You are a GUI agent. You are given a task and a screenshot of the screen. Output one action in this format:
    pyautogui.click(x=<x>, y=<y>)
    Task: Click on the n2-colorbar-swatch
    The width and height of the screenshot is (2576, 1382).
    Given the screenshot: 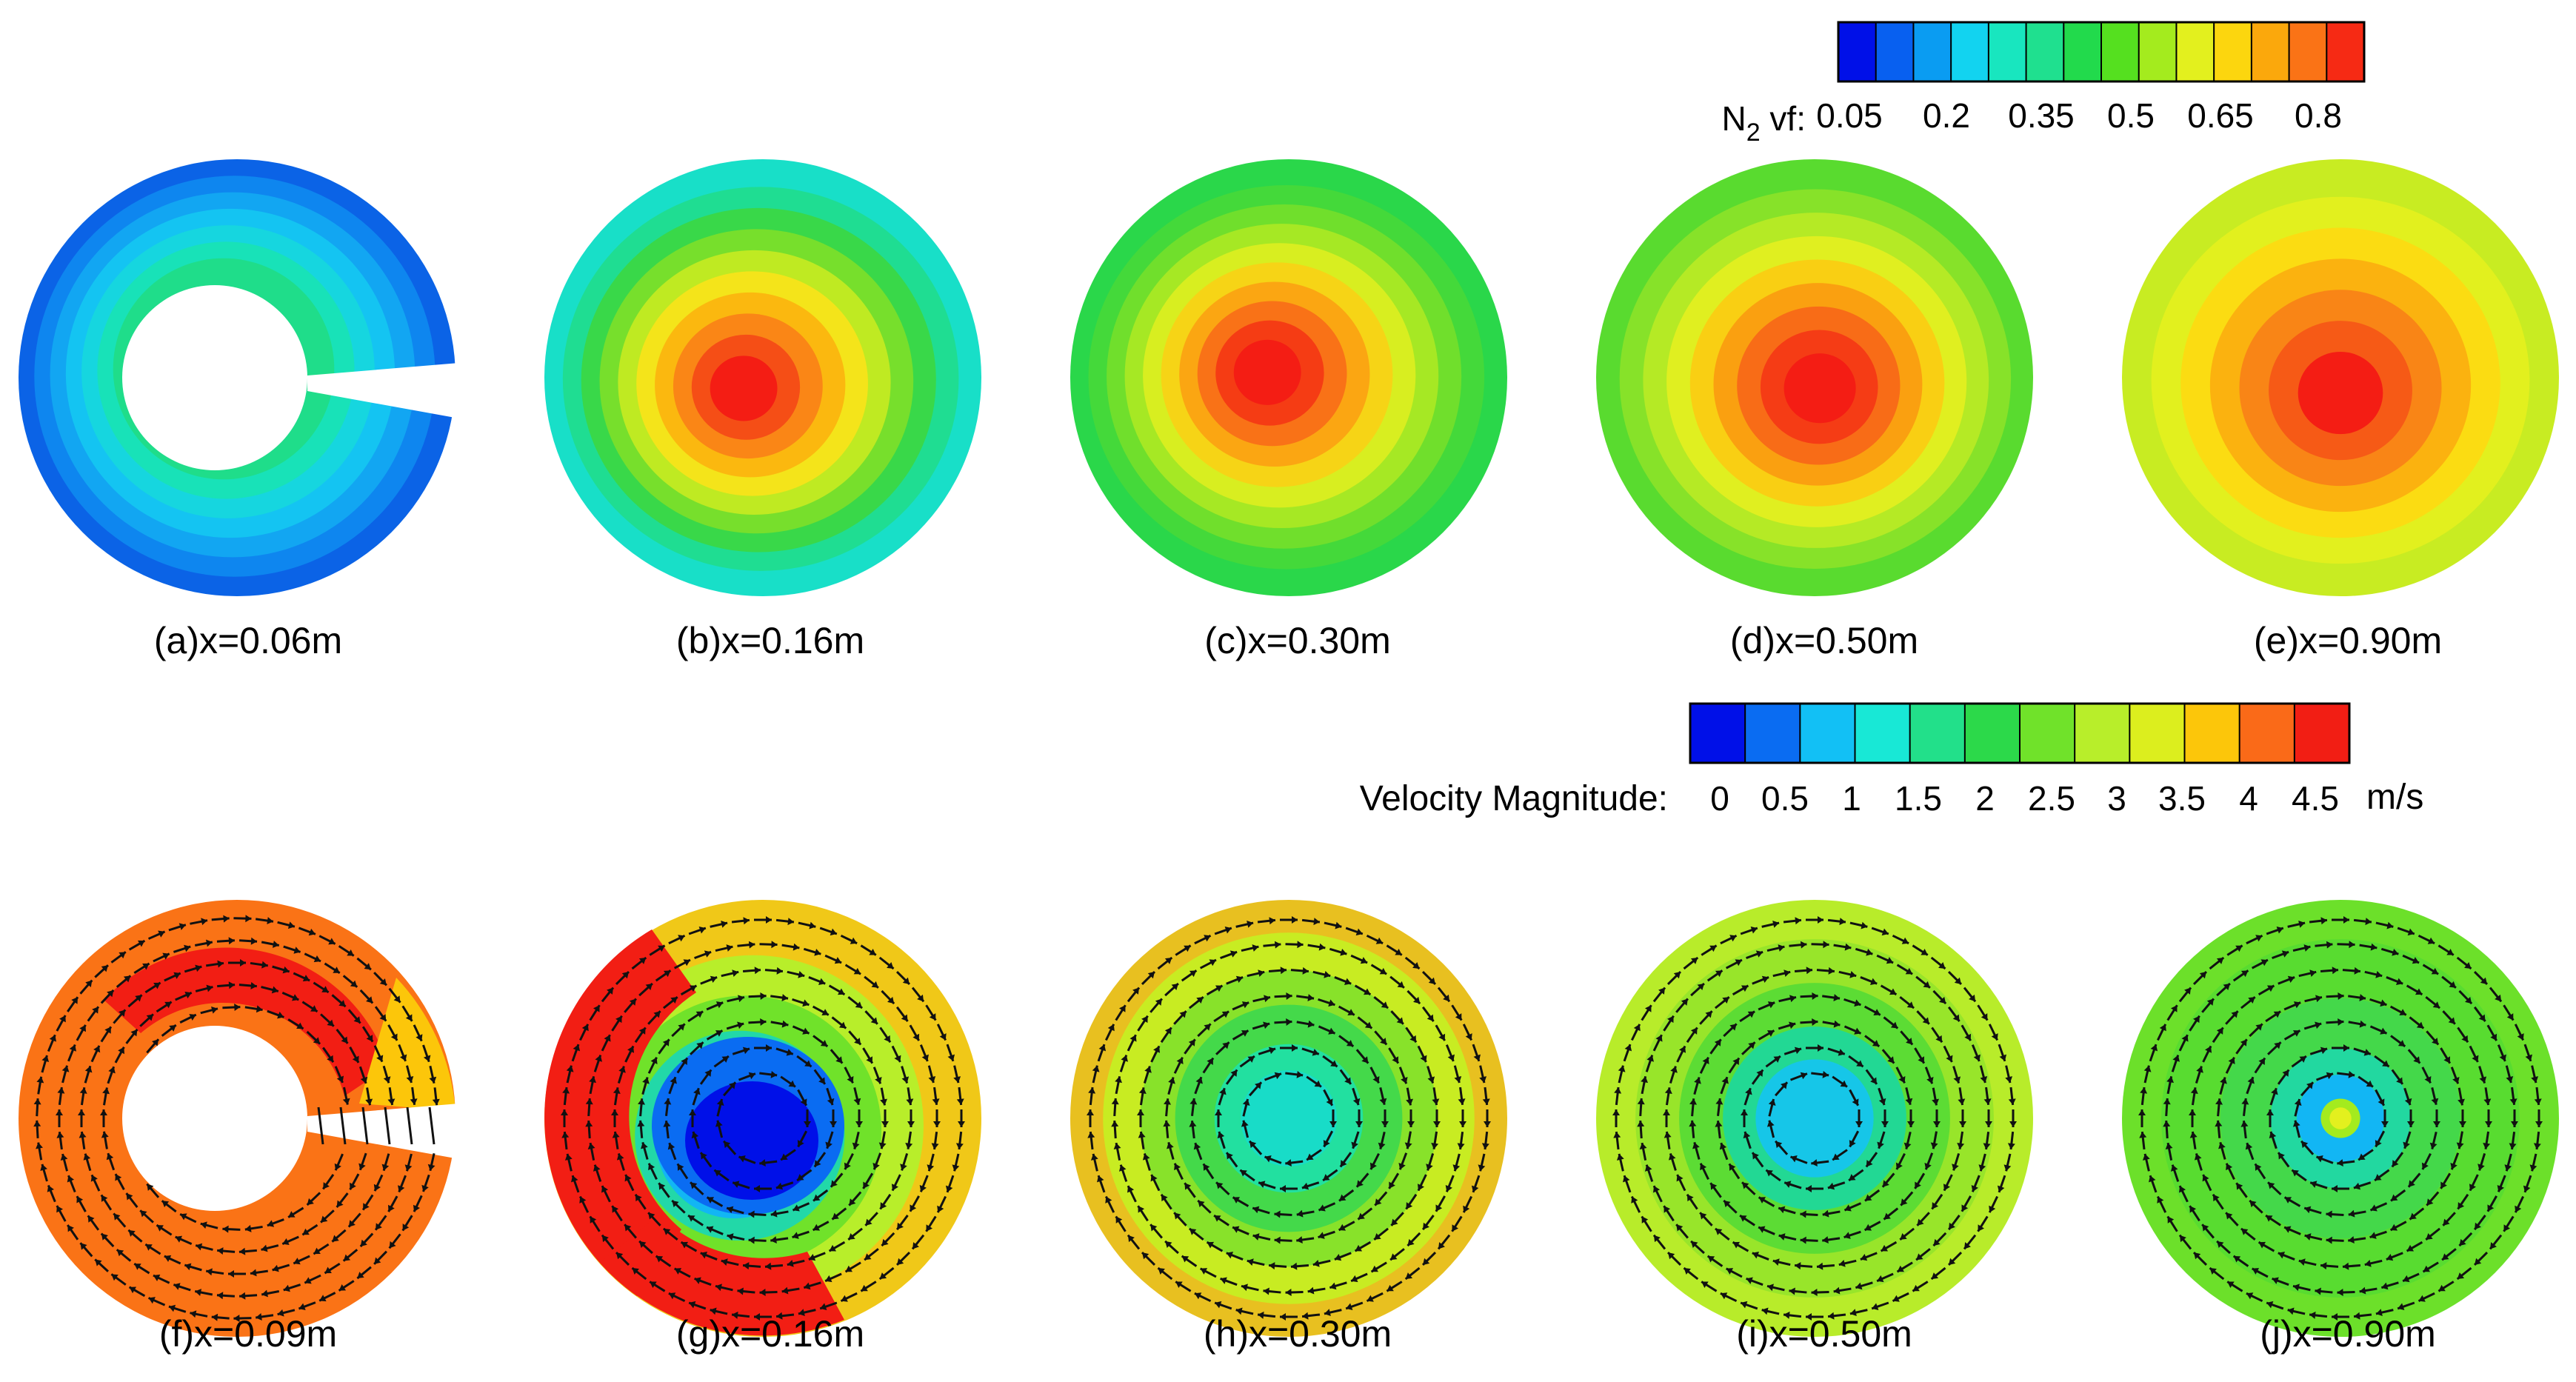 What is the action you would take?
    pyautogui.click(x=1858, y=52)
    